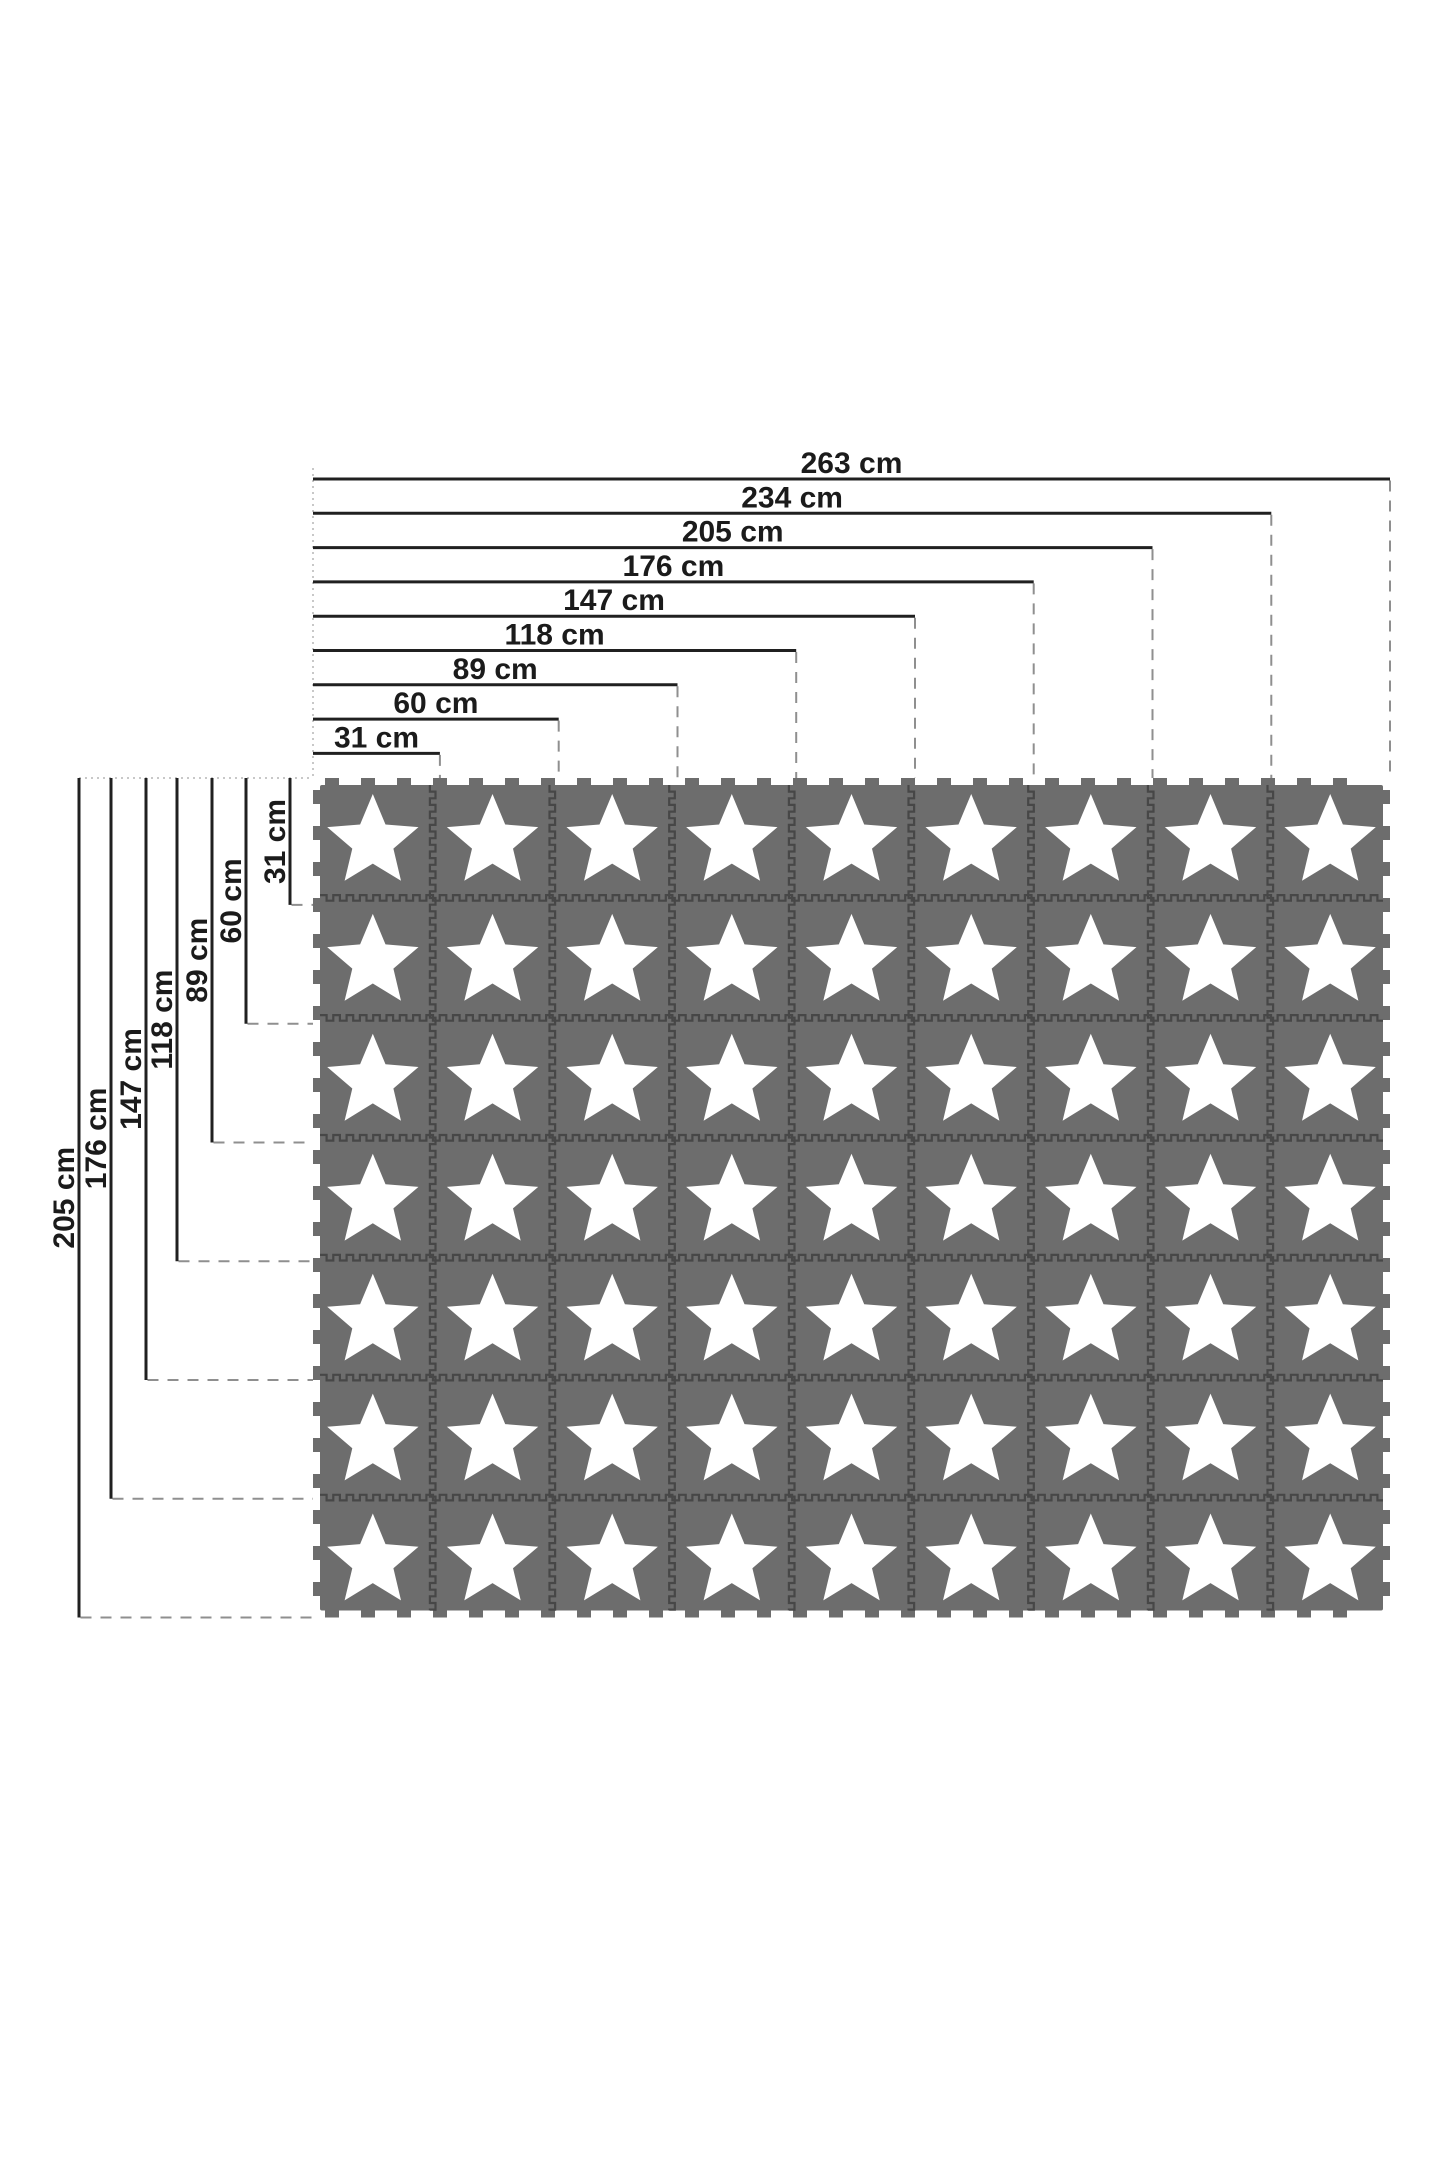  Describe the element at coordinates (131, 1079) in the screenshot. I see `left-dimension-label-147: 147 cm` at that location.